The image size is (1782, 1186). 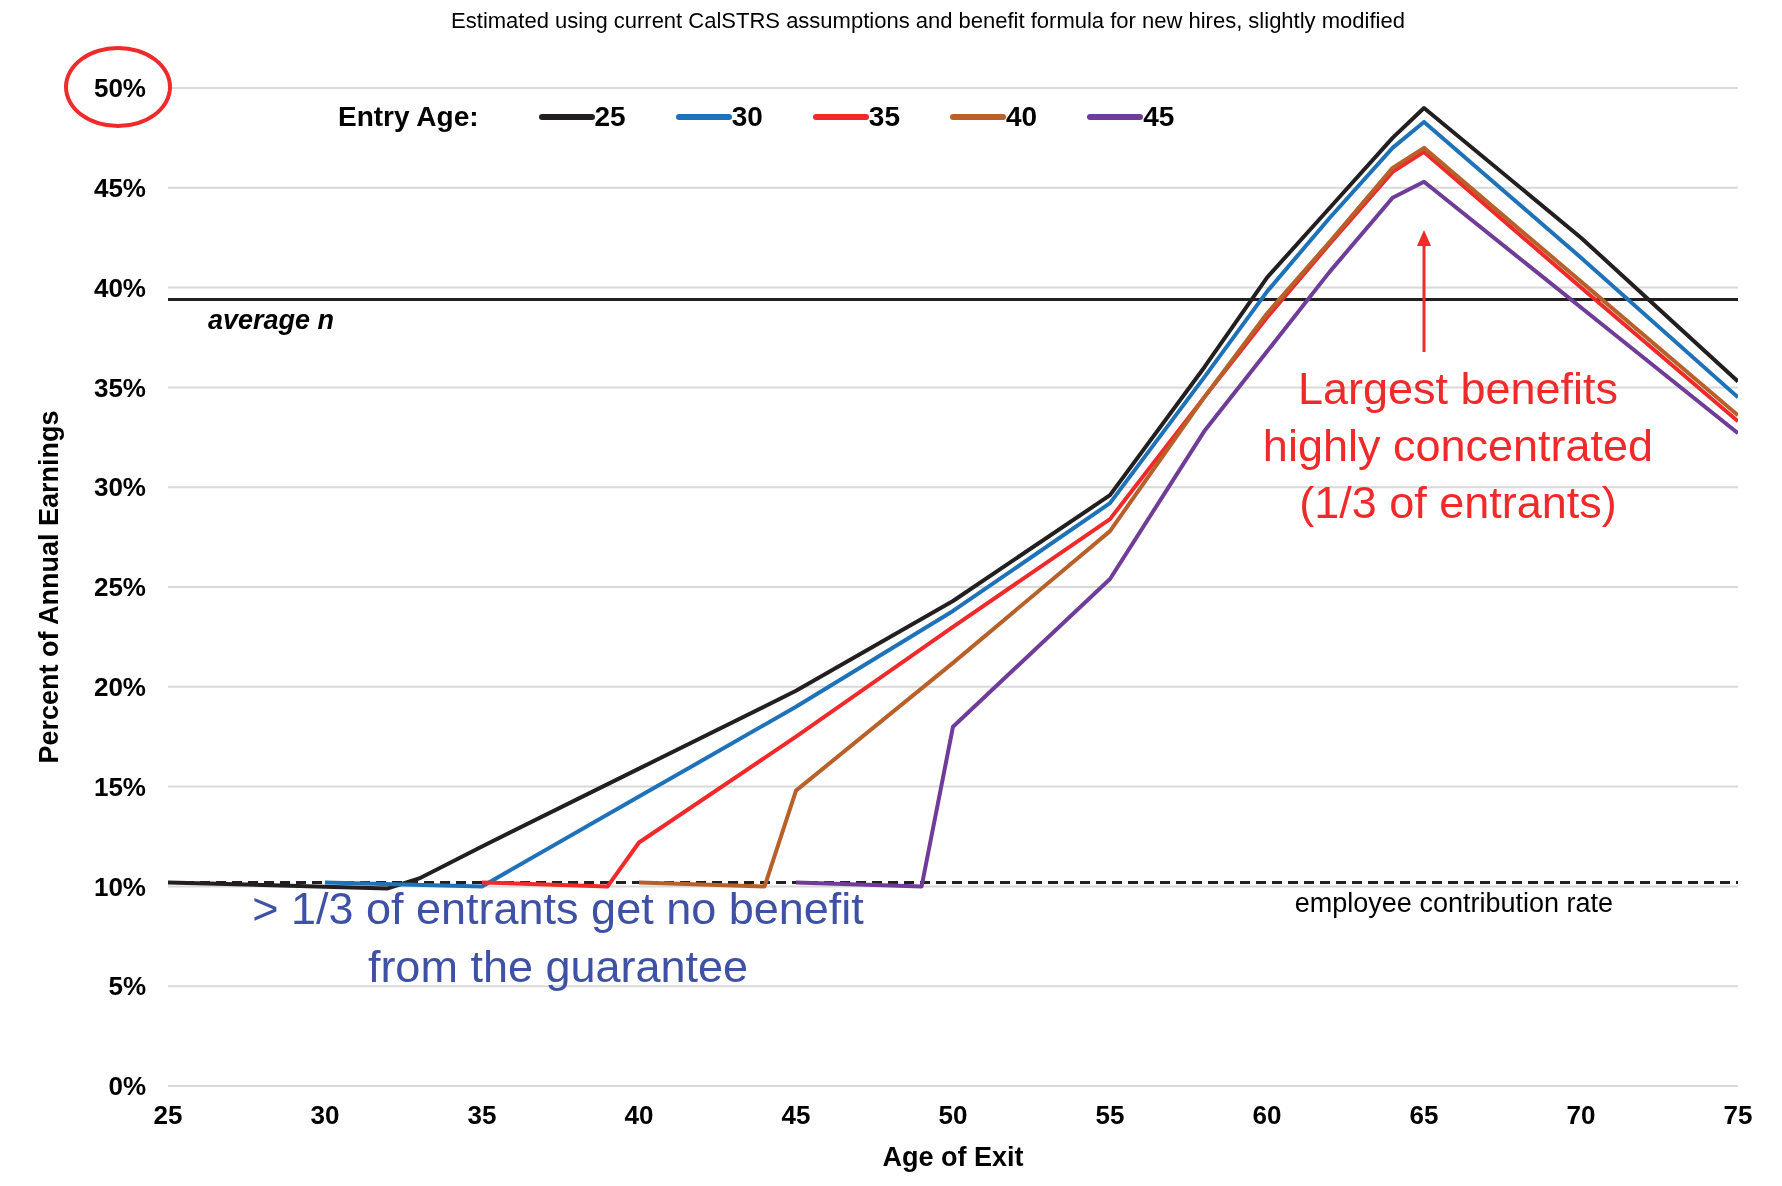 What do you see at coordinates (639, 1115) in the screenshot?
I see `x-tick-label: 40` at bounding box center [639, 1115].